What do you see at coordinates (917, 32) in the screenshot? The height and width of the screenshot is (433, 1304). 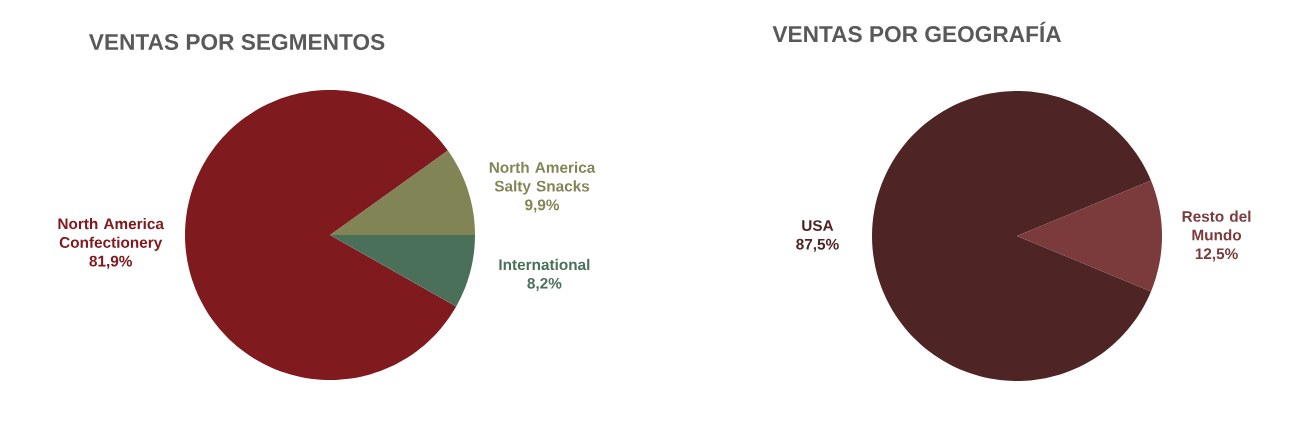 I see `chart-title: VENTAS POR GEOGRAFÍA` at bounding box center [917, 32].